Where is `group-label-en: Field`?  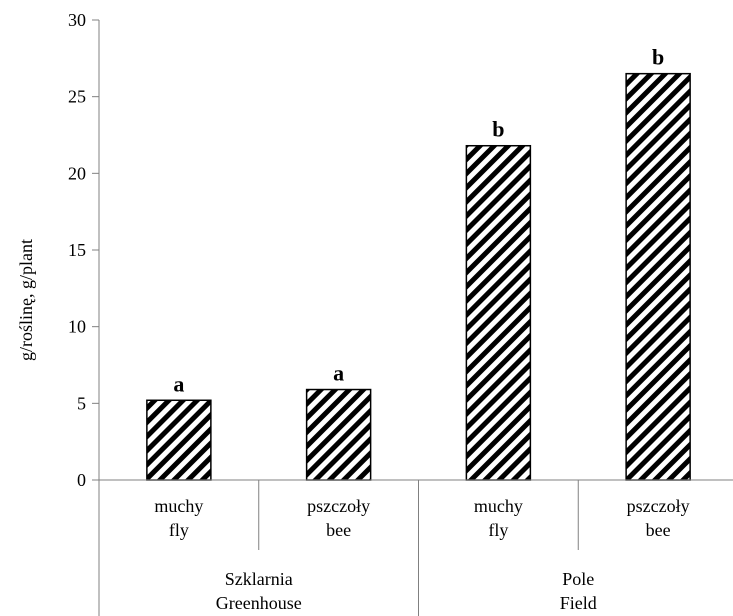
group-label-en: Field is located at coordinates (578, 603).